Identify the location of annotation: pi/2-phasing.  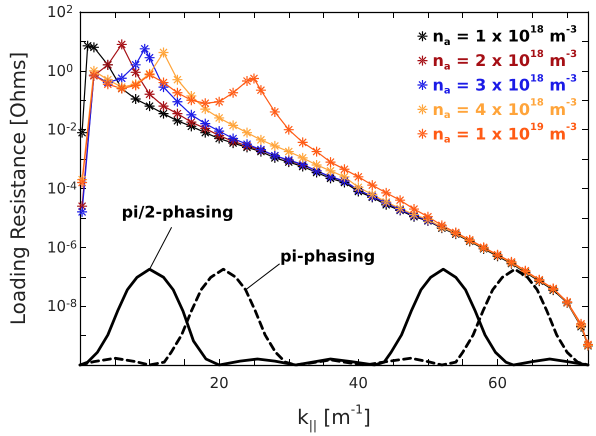
(178, 212).